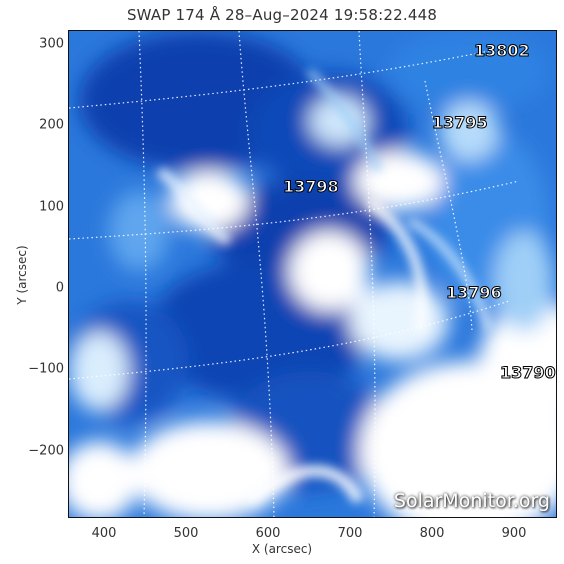 This screenshot has width=564, height=564. I want to click on y-tick-label: 0, so click(59, 288).